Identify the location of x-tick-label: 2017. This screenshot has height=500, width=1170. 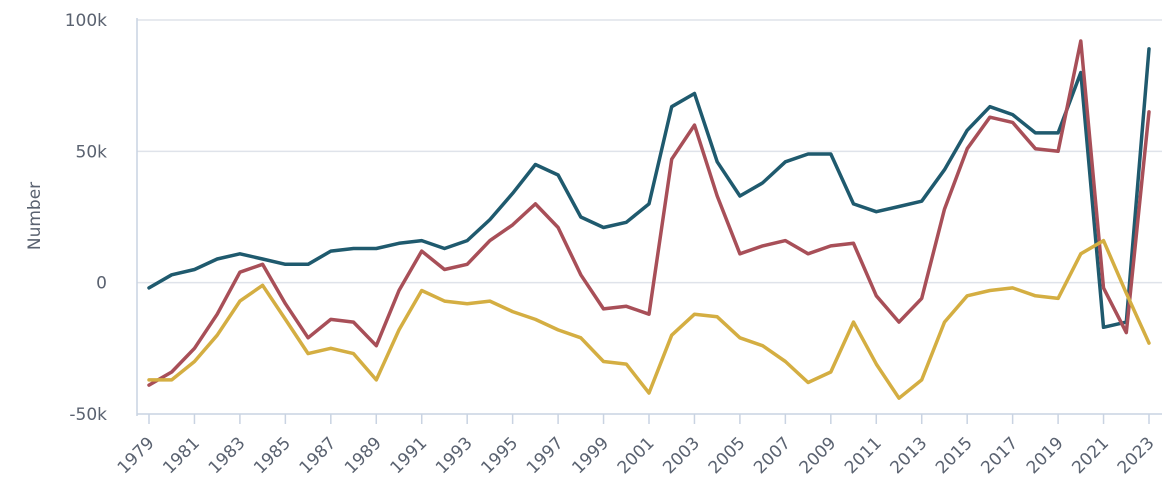
(999, 455).